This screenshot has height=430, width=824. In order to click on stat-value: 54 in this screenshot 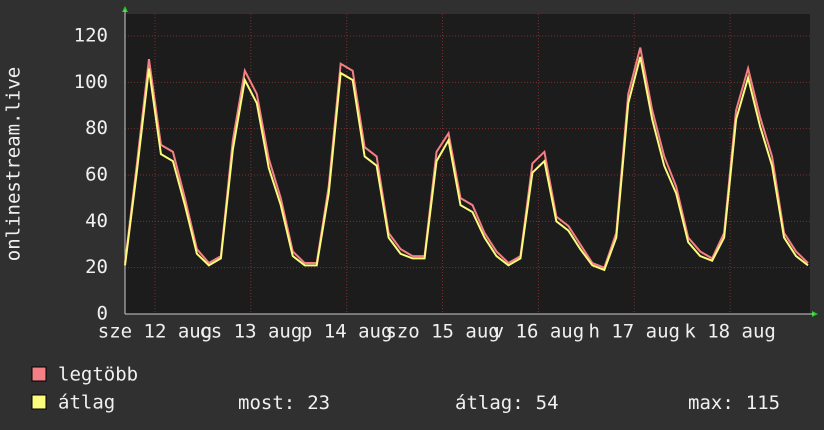, I will do `click(547, 403)`.